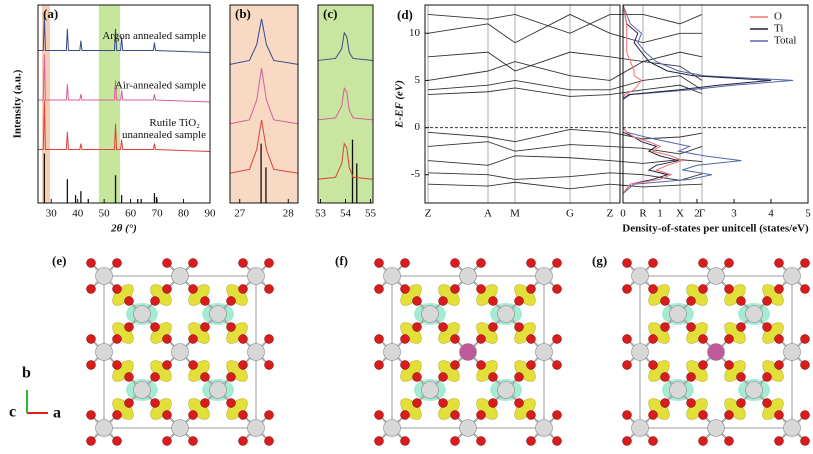 Image resolution: width=813 pixels, height=454 pixels. What do you see at coordinates (289, 214) in the screenshot?
I see `x-tick-label: 28` at bounding box center [289, 214].